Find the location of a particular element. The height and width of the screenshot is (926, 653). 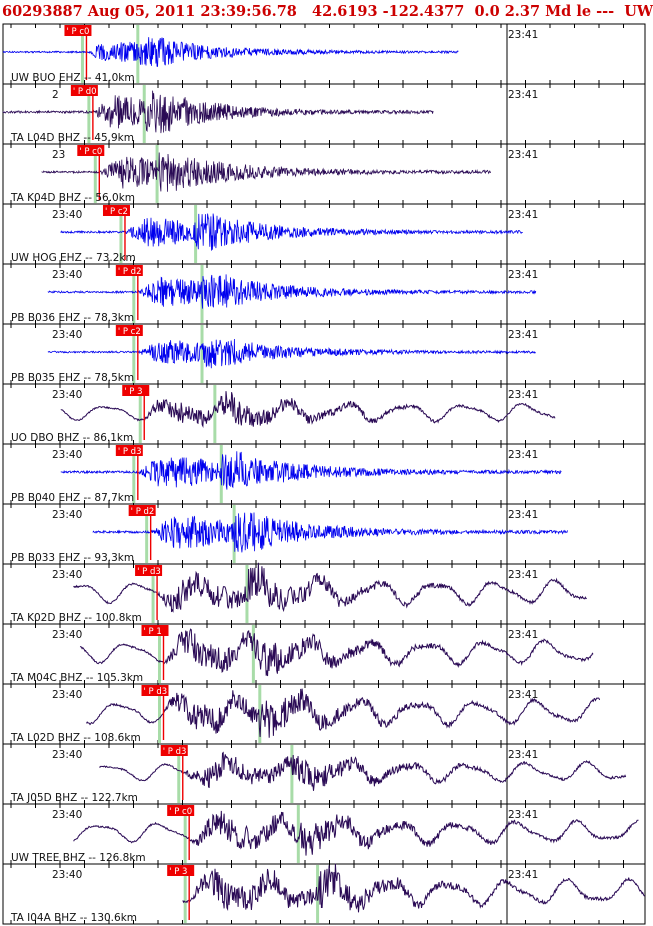

station-label: TA I04A BHZ -- 130.6km is located at coordinates (73, 918).